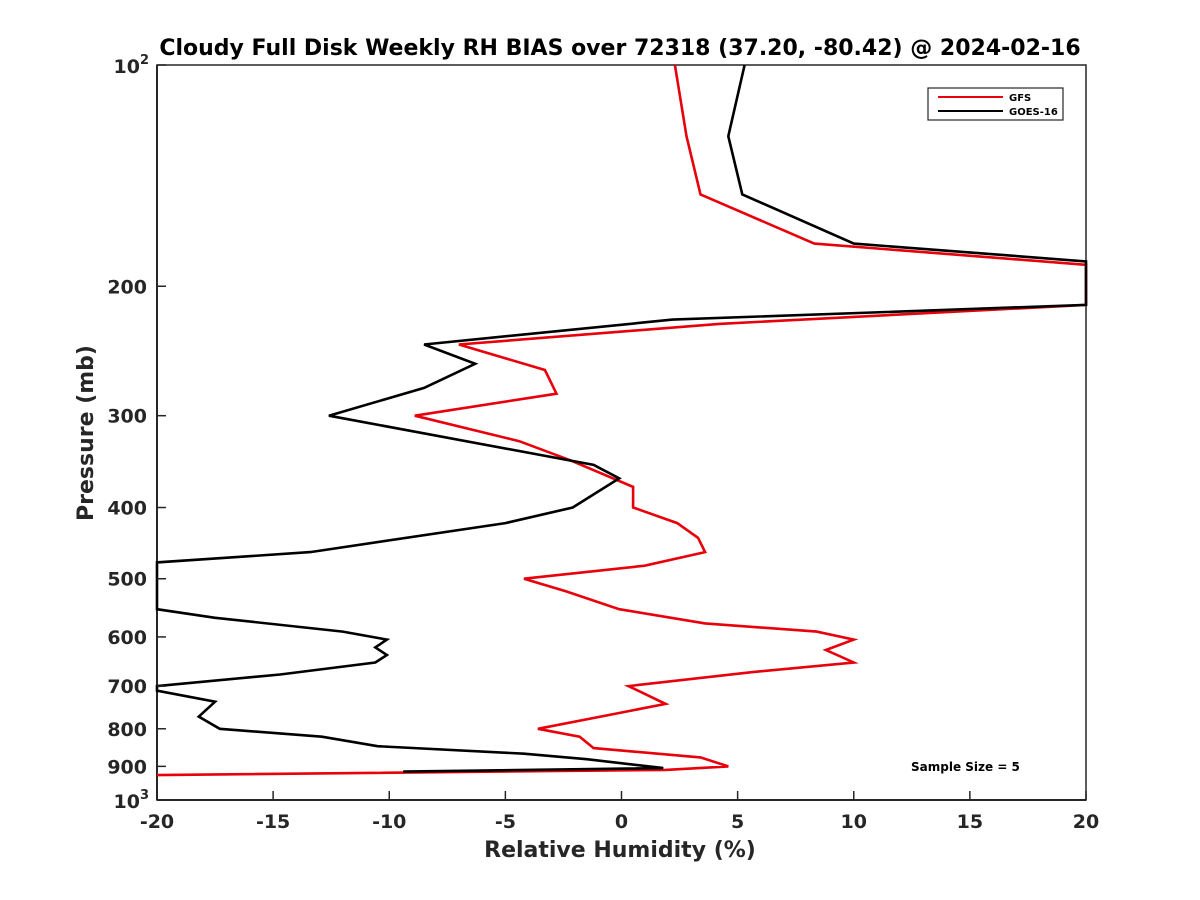 The height and width of the screenshot is (900, 1200). I want to click on legend-box, so click(995, 104).